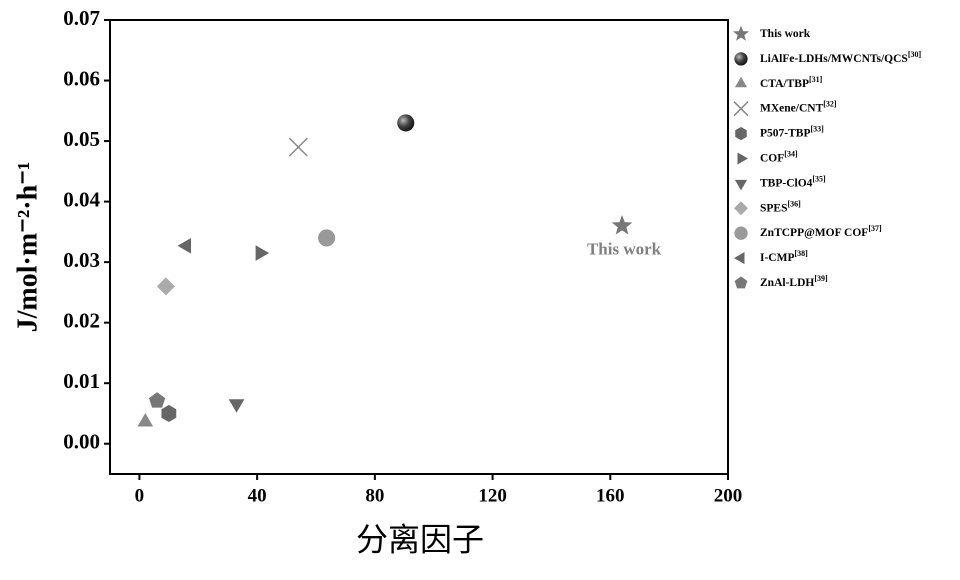 This screenshot has height=580, width=960. Describe the element at coordinates (814, 233) in the screenshot. I see `legend-name: ZnTCPP@MOF COF` at that location.